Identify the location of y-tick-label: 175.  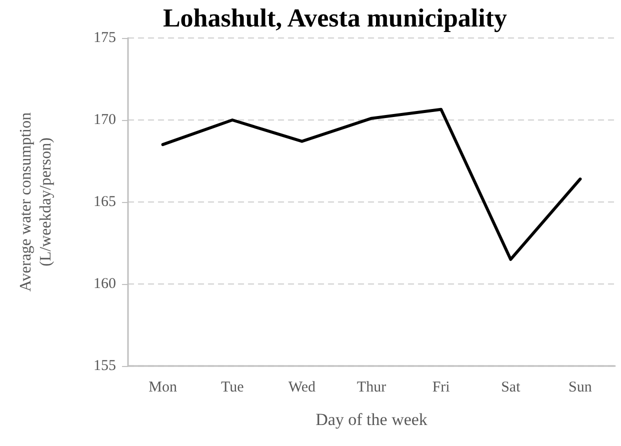
(105, 38).